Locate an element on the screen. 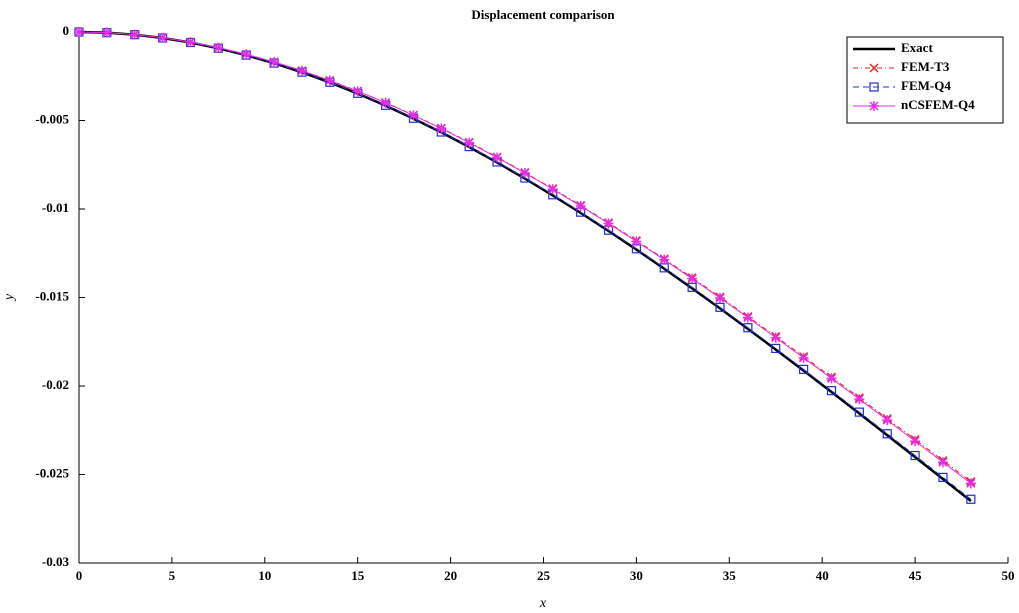 This screenshot has width=1019, height=613. x-tick-label: 50 is located at coordinates (1008, 575).